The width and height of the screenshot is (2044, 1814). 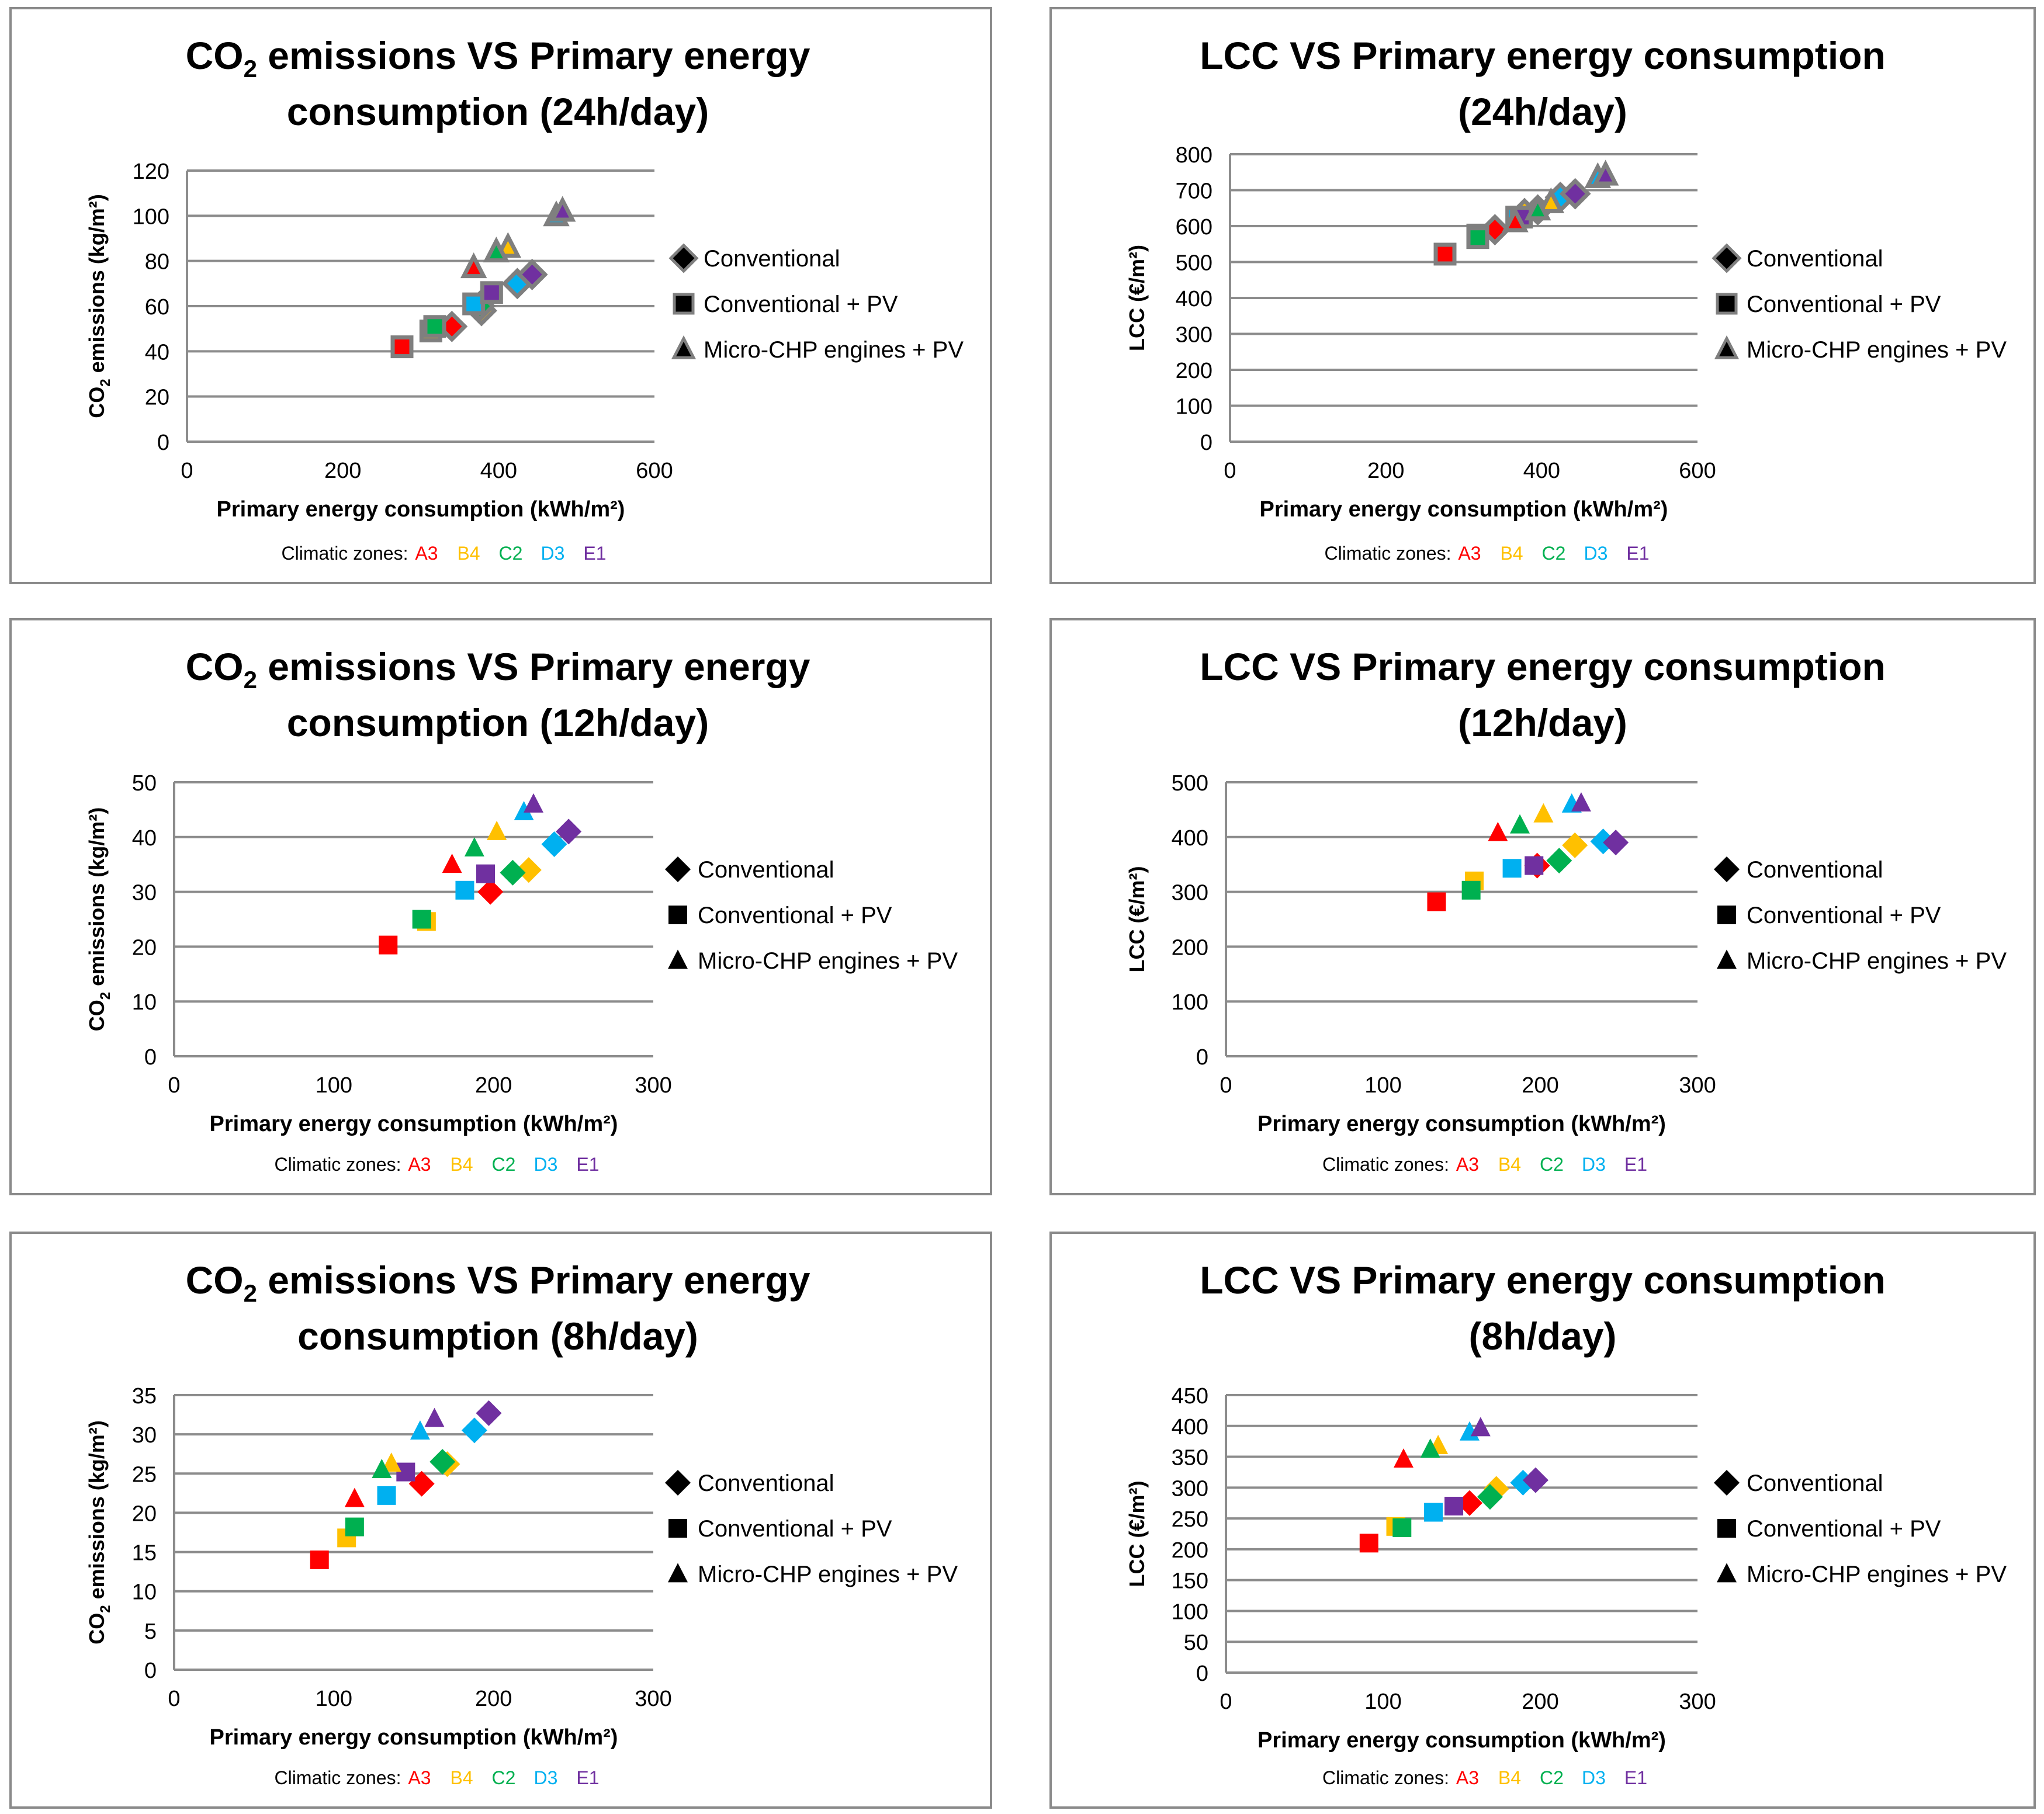 What do you see at coordinates (144, 1474) in the screenshot?
I see `y-tick-label: 25` at bounding box center [144, 1474].